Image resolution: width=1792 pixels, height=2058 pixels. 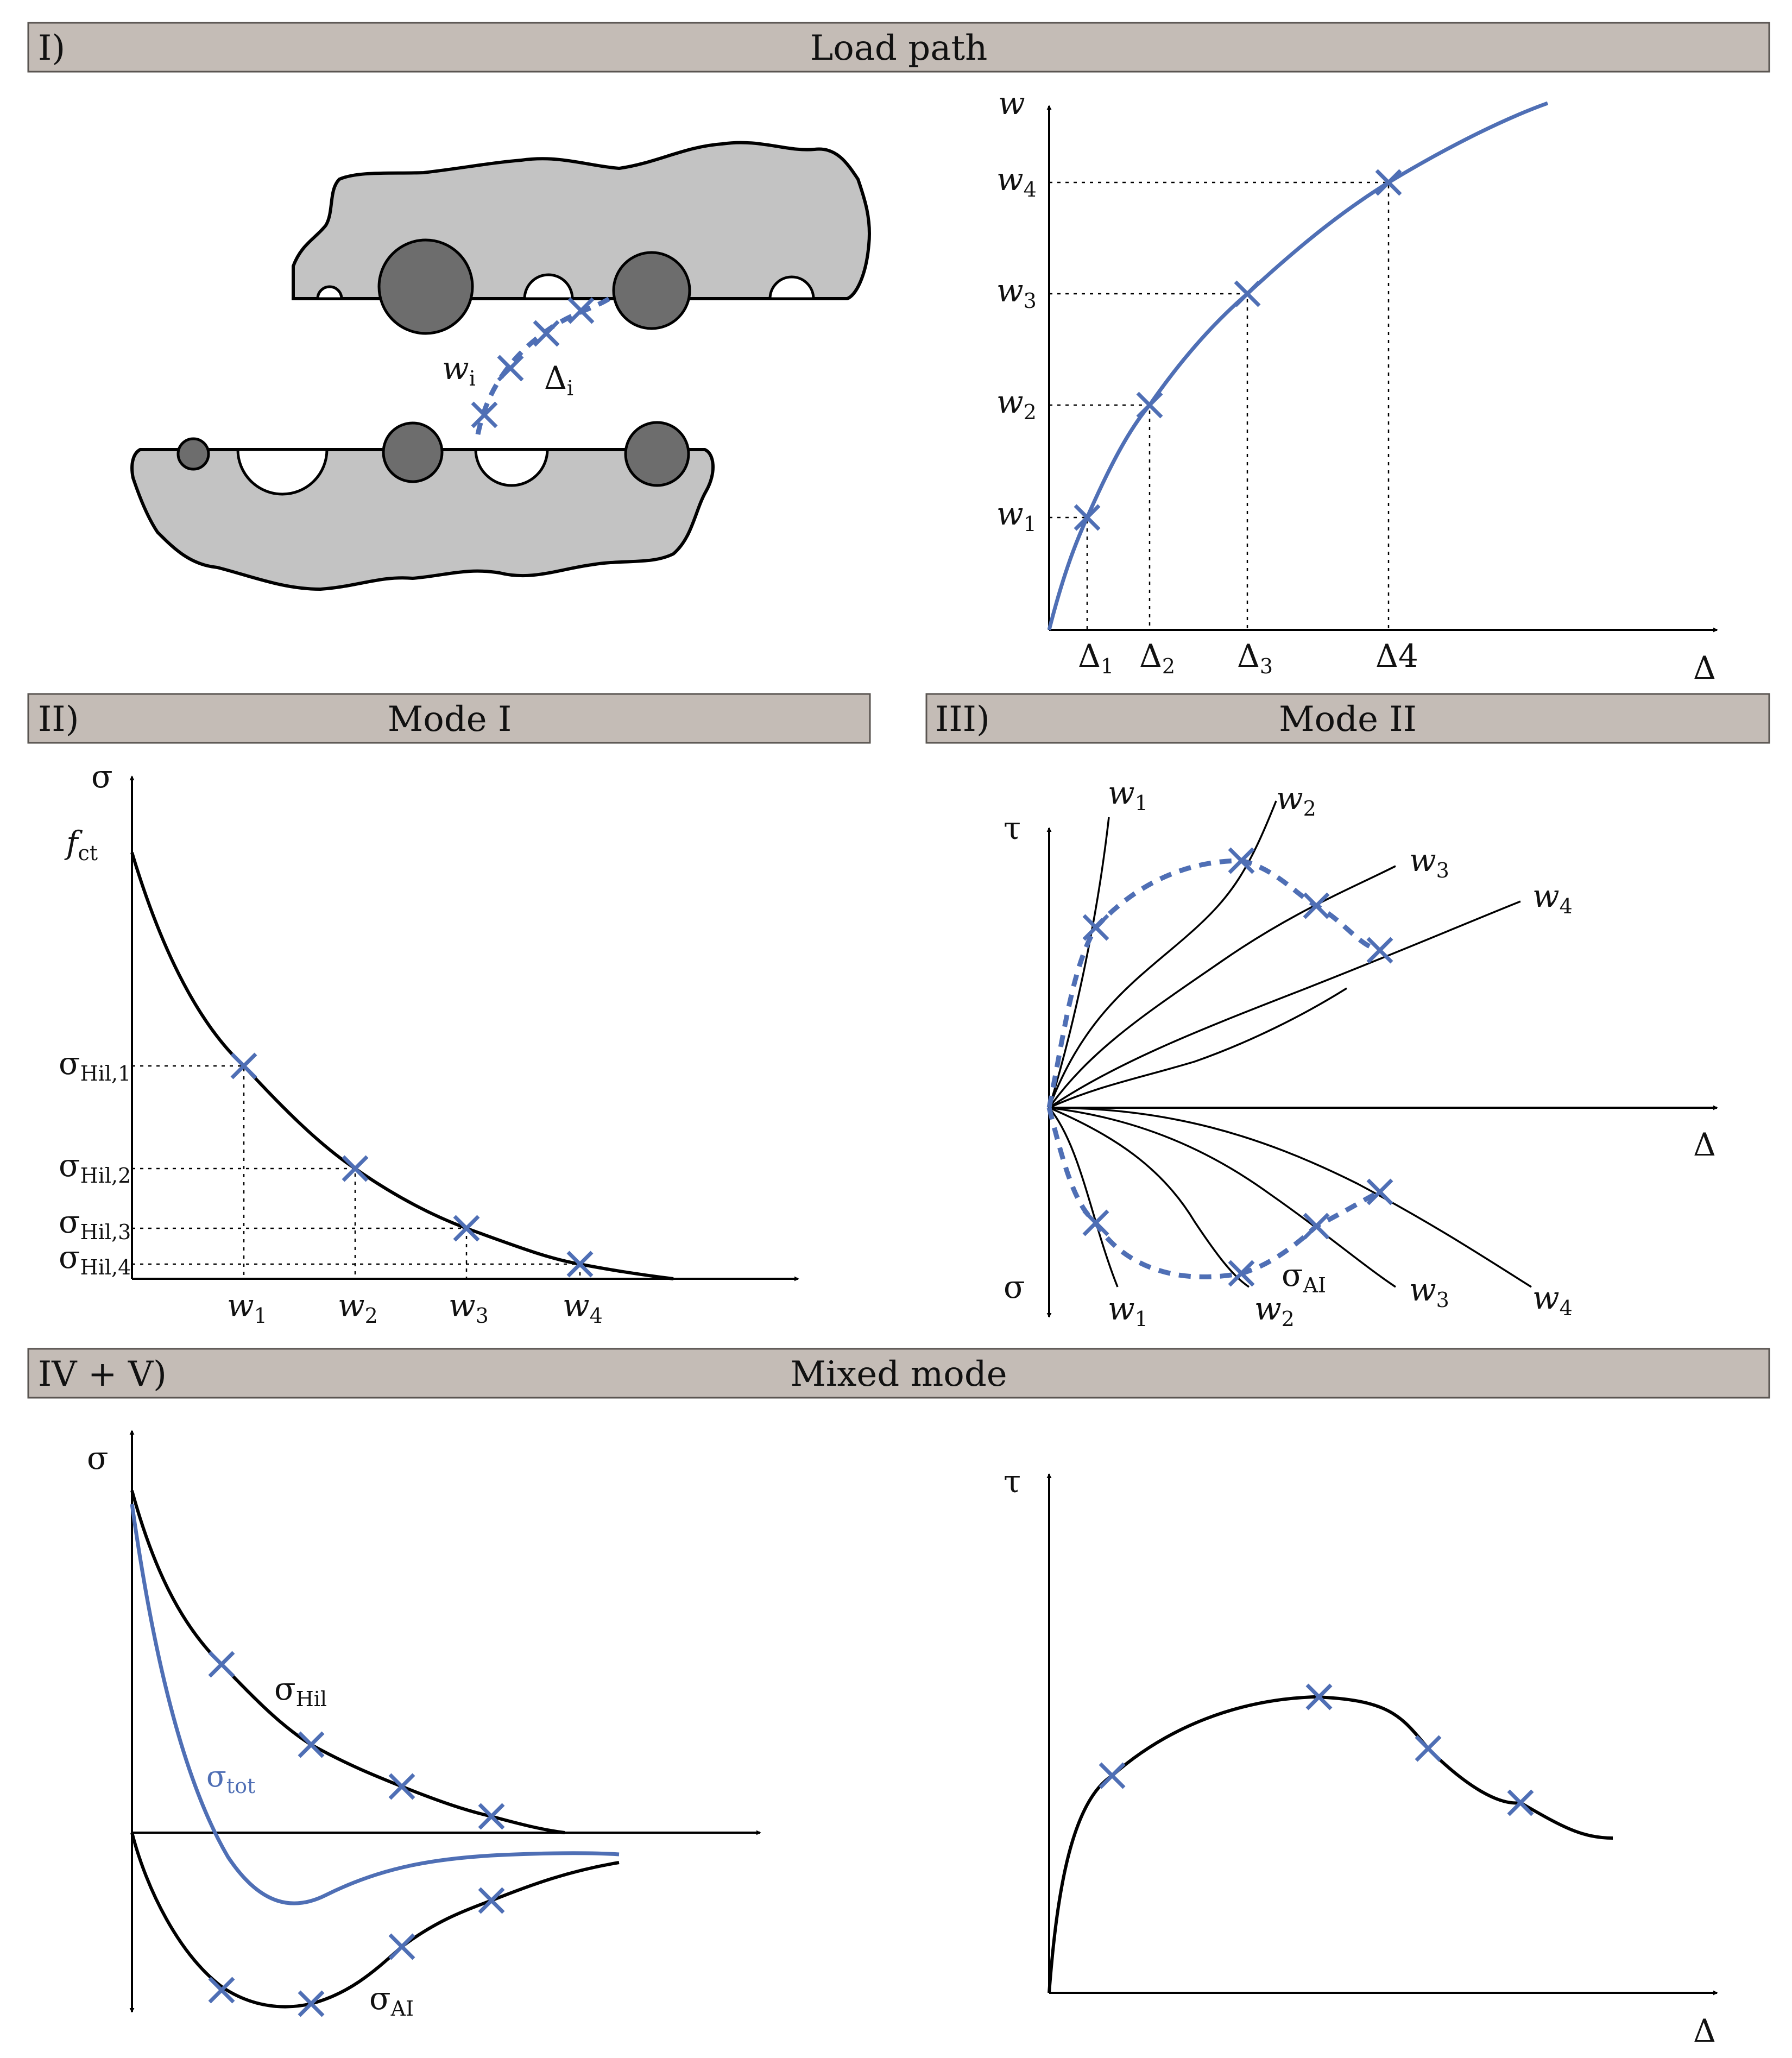 What do you see at coordinates (559, 379) in the screenshot?
I see `crack-delta-label: Δi` at bounding box center [559, 379].